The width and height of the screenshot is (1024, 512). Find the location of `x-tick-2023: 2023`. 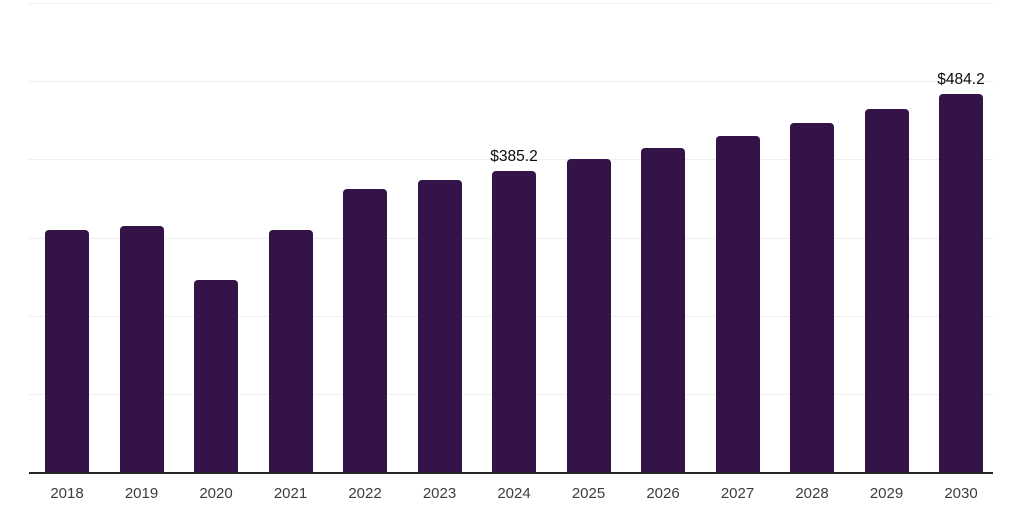

x-tick-2023: 2023 is located at coordinates (439, 493).